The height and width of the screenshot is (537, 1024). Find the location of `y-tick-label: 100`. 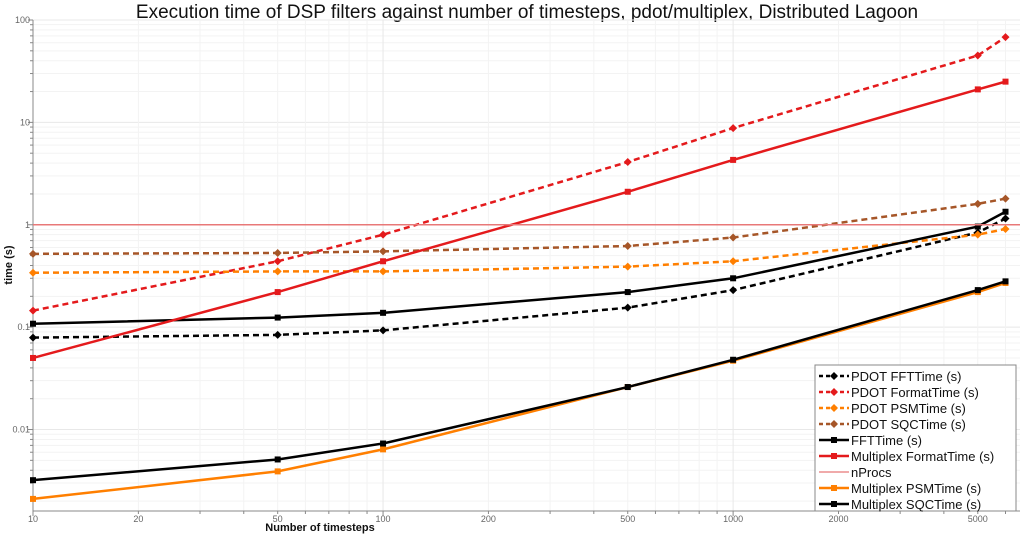

y-tick-label: 100 is located at coordinates (22, 20).